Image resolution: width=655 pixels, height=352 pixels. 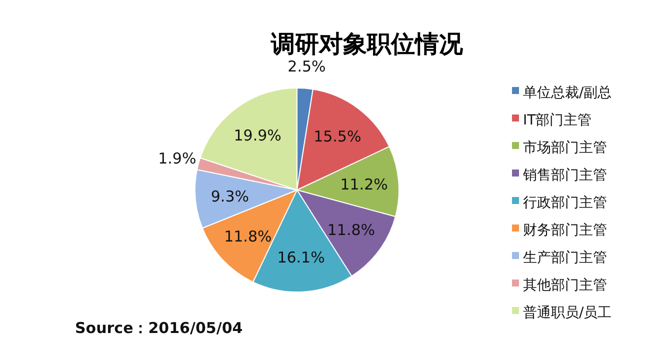 I want to click on legend-label: 财务部门主管, so click(x=565, y=230).